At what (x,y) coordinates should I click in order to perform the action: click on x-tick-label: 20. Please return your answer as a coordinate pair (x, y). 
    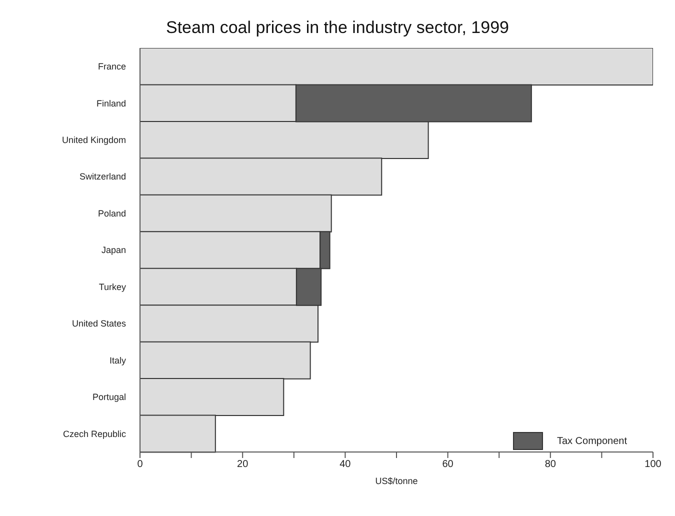
    Looking at the image, I should click on (243, 464).